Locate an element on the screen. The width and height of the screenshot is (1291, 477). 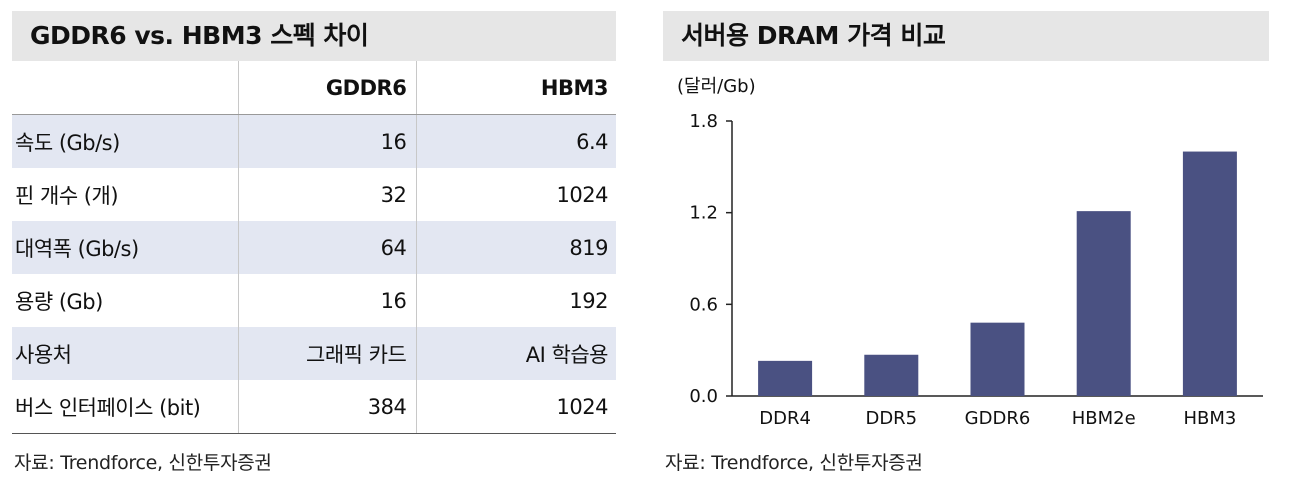
bar-hbm2e is located at coordinates (1103, 303).